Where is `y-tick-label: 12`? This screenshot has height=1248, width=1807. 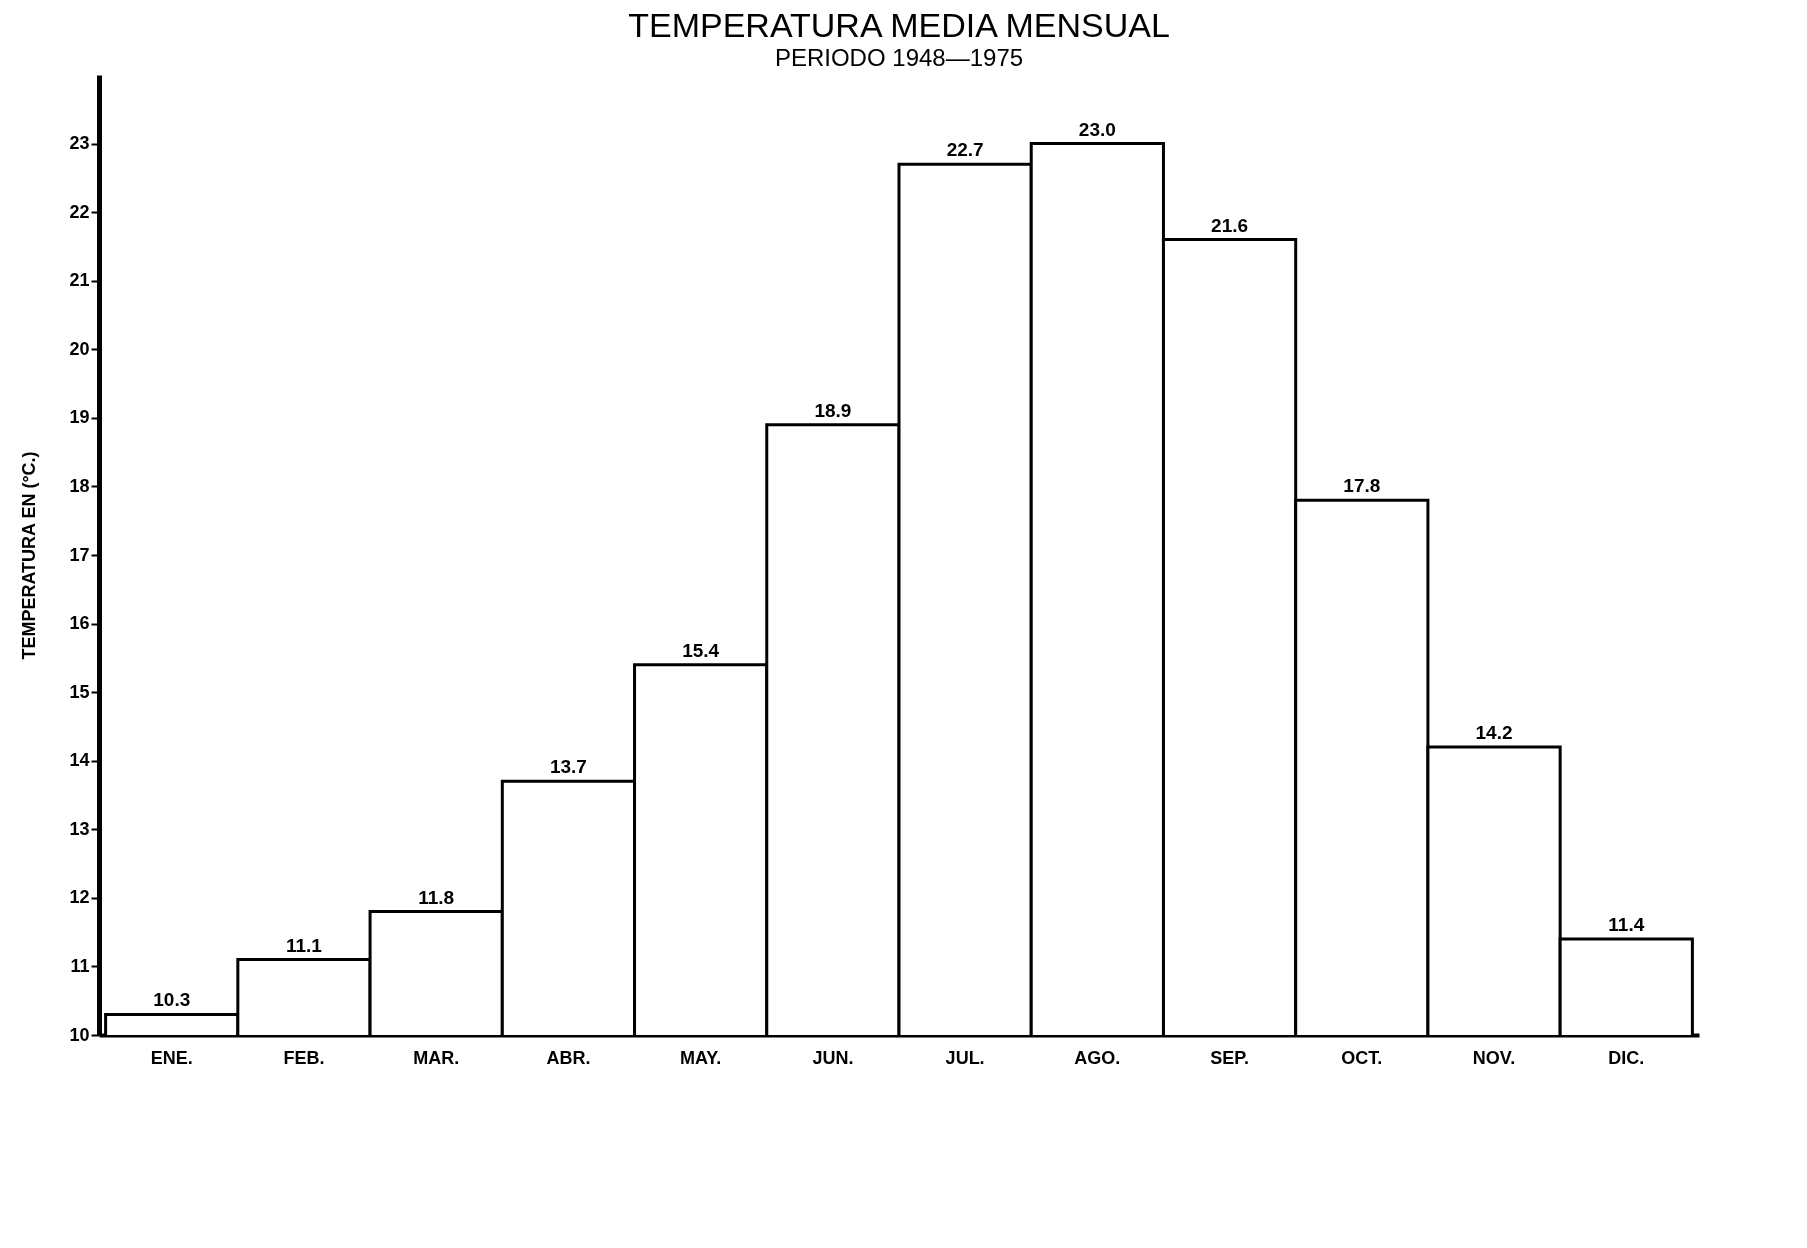
y-tick-label: 12 is located at coordinates (79, 897).